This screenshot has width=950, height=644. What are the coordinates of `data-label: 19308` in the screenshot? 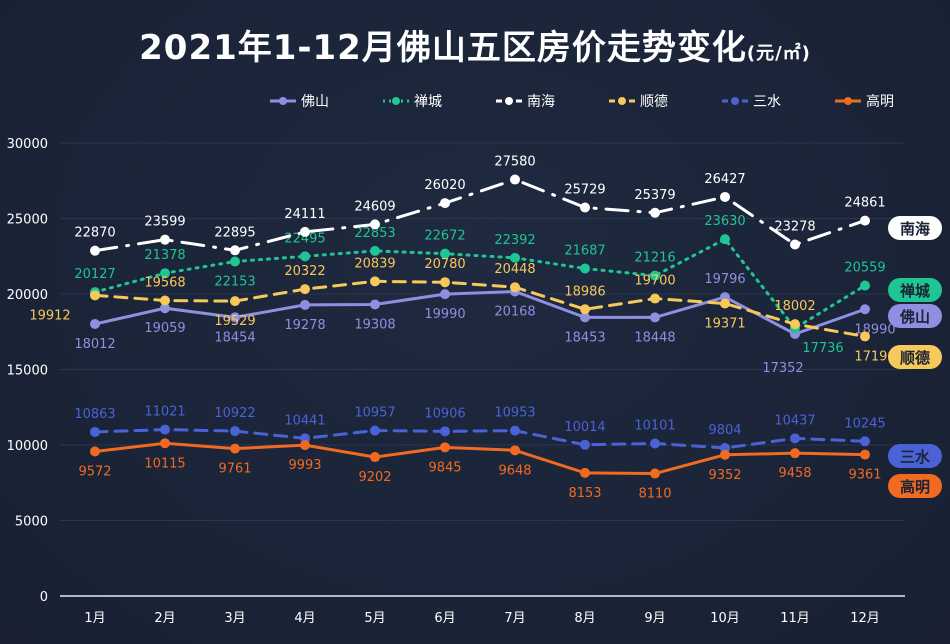 It's located at (374, 324).